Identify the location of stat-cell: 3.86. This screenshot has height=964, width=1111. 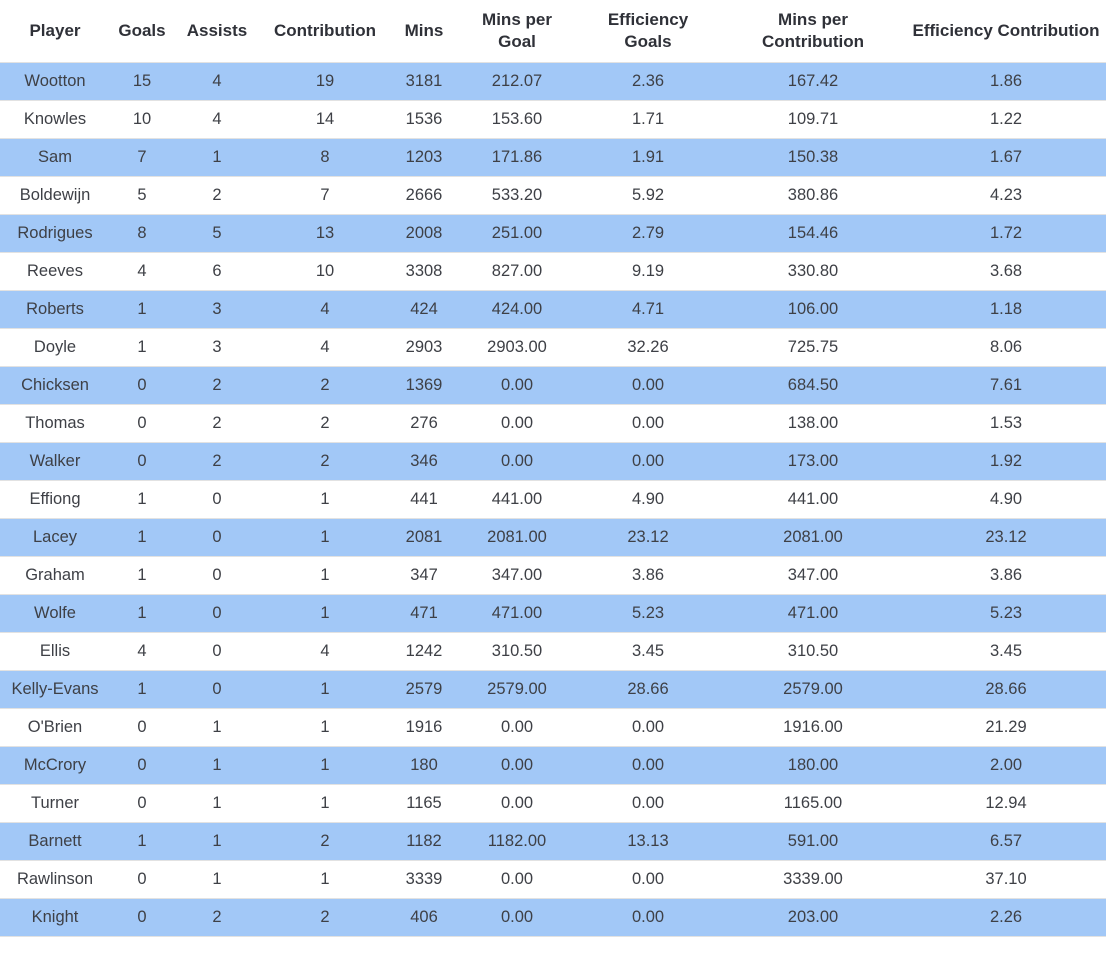
(1006, 575).